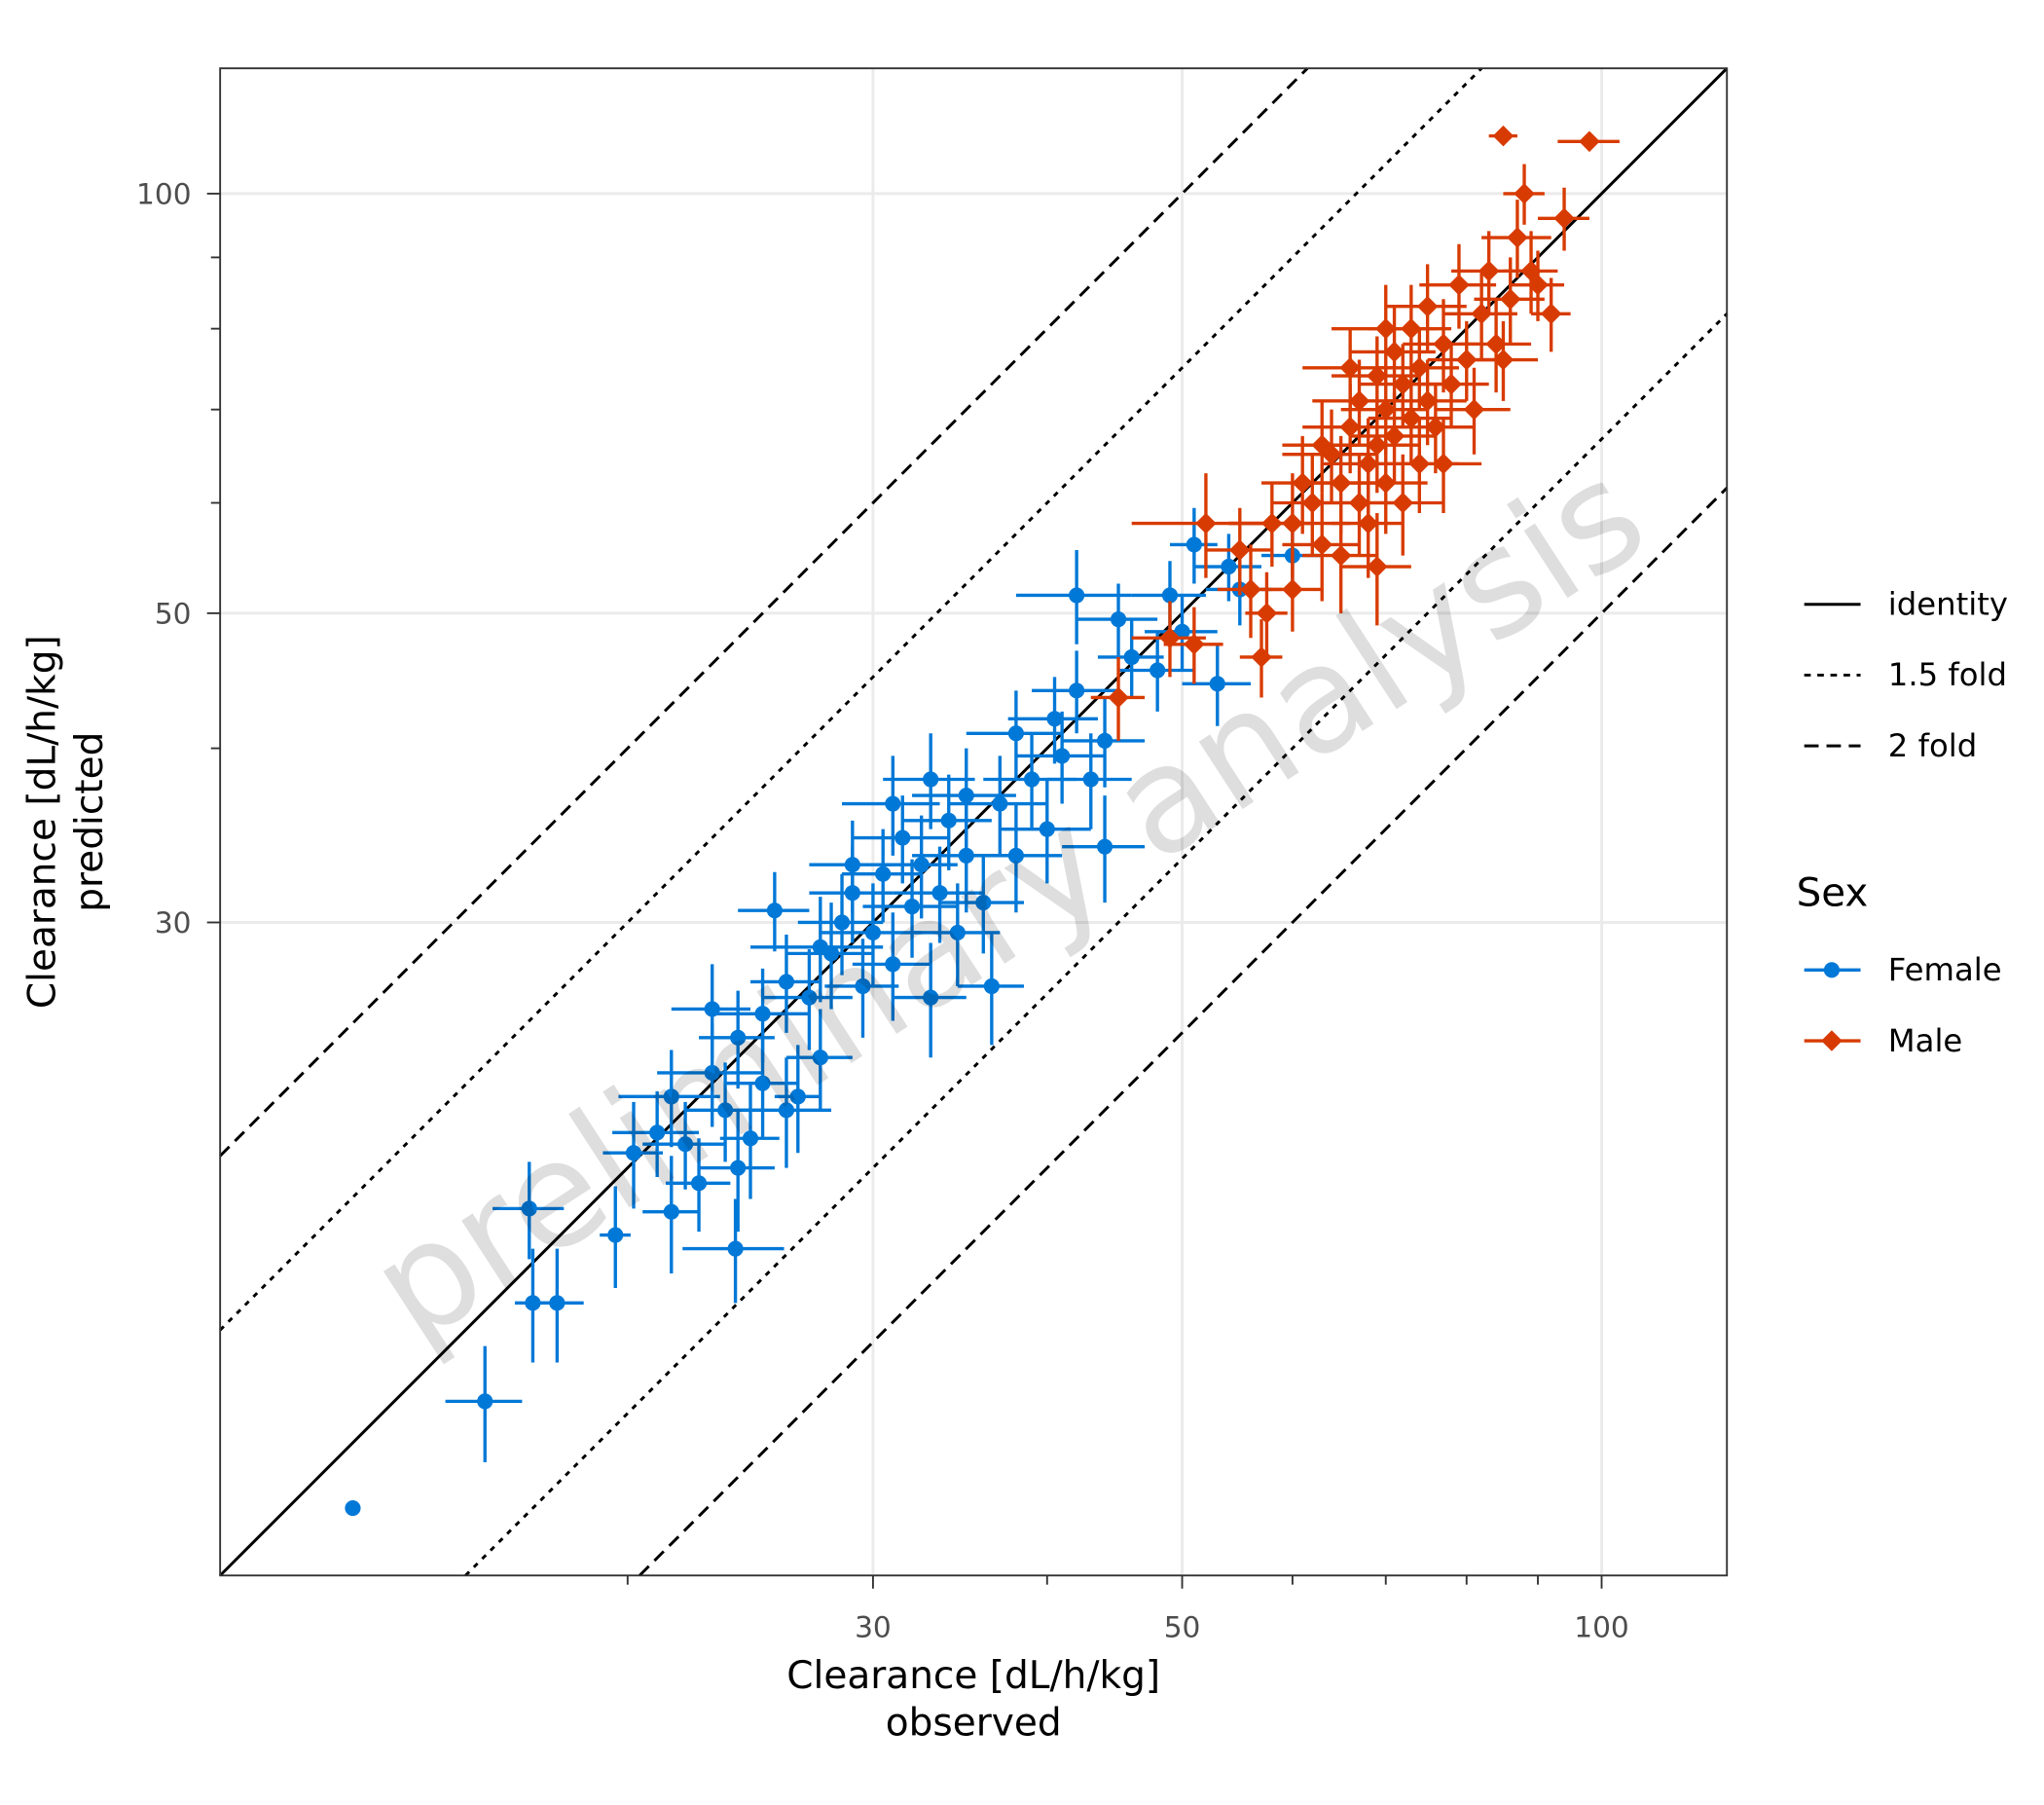 Image resolution: width=2044 pixels, height=1805 pixels. Describe the element at coordinates (1948, 604) in the screenshot. I see `legend-identity-label: identity` at that location.